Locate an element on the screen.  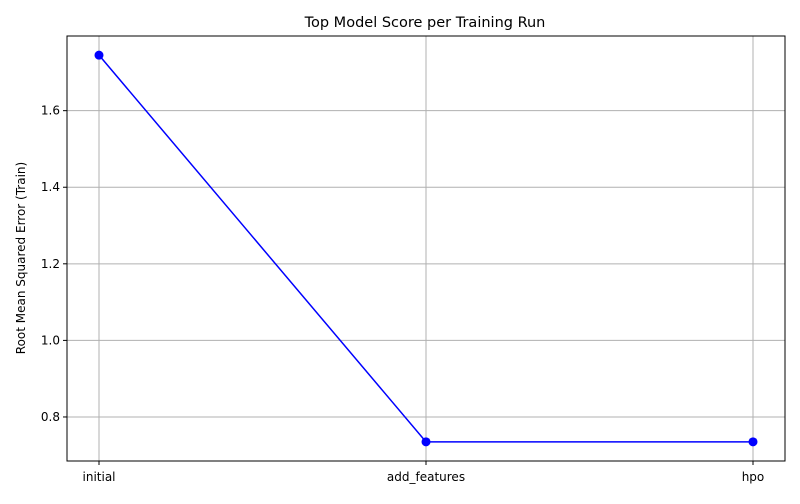
y-axis-label: Root Mean Squared Error (Train) is located at coordinates (21, 258).